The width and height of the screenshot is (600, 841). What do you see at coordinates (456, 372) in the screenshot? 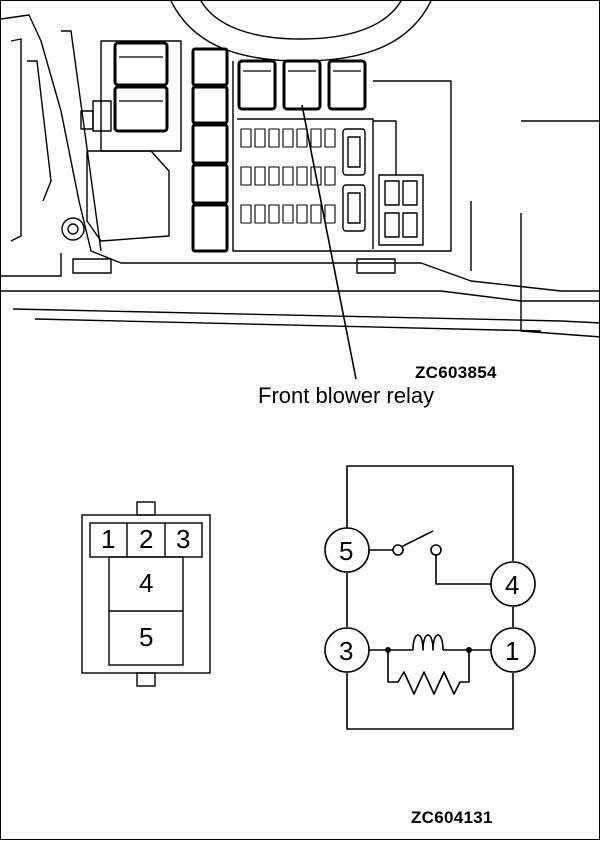
I see `top-figure-code: ZC603854` at bounding box center [456, 372].